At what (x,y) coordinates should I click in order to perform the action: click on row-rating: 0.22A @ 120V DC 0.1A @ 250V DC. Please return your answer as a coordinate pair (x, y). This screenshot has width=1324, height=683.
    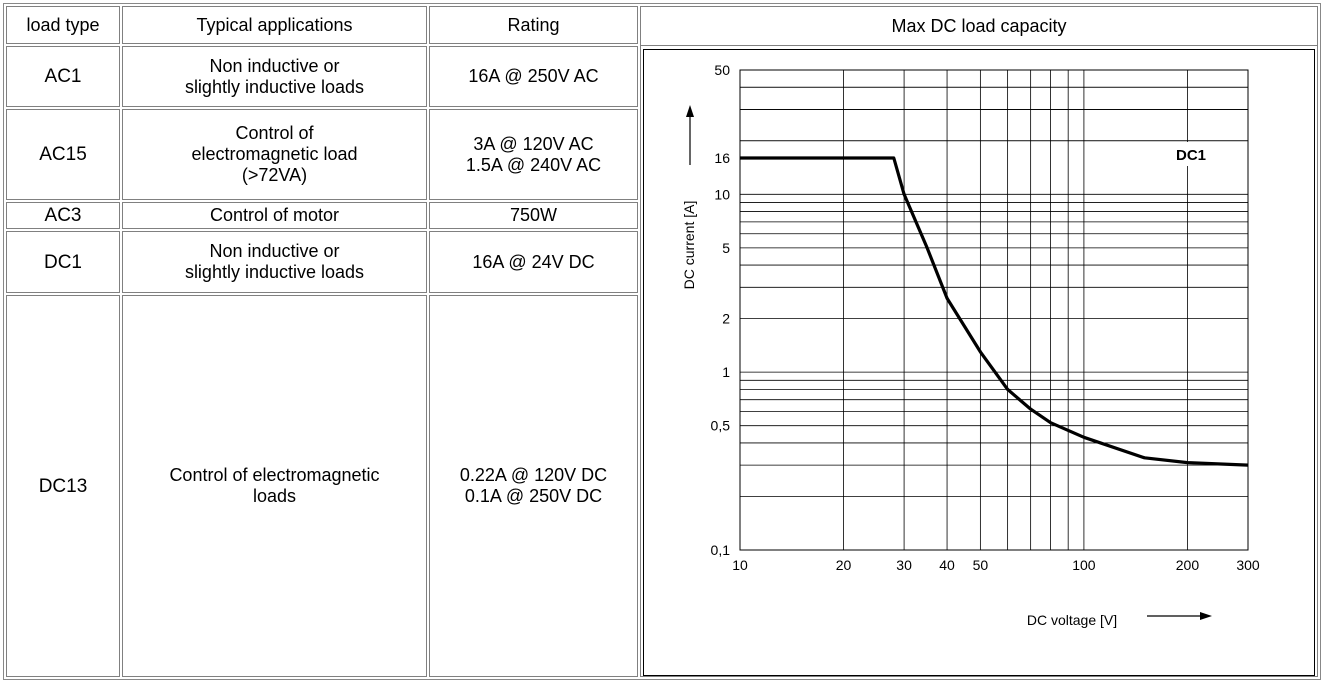
    Looking at the image, I should click on (533, 486).